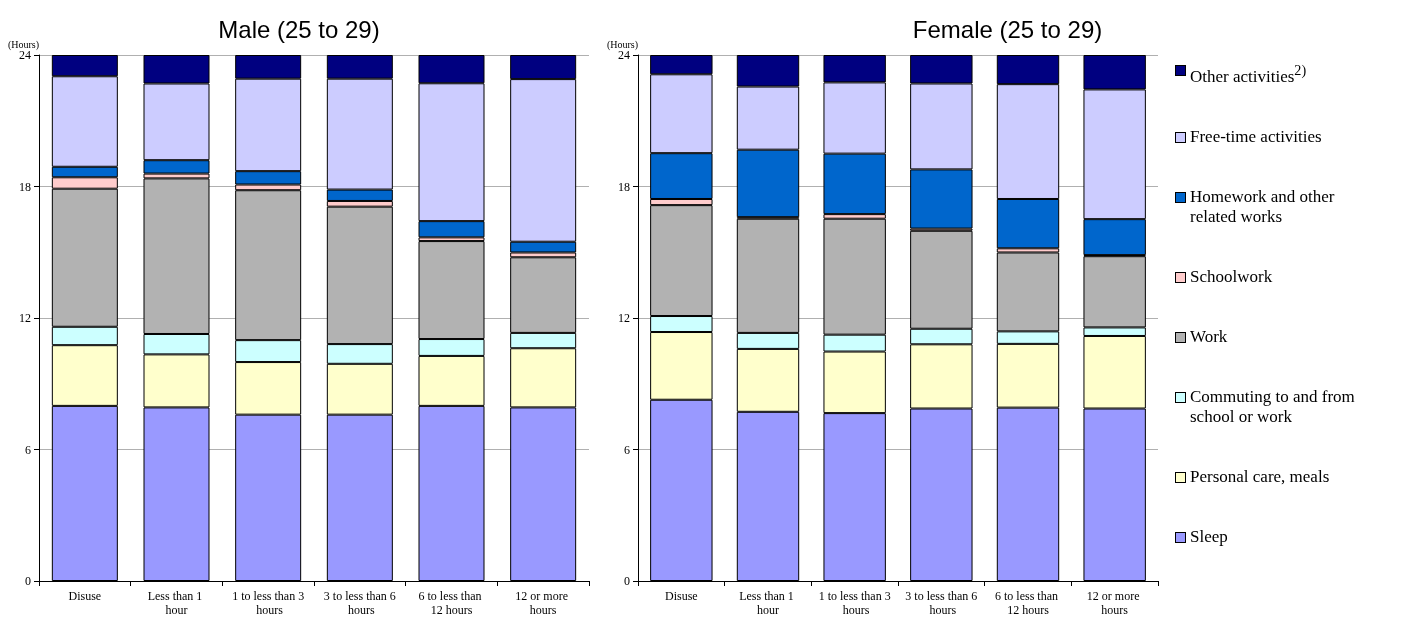  Describe the element at coordinates (1249, 74) in the screenshot. I see `legend-label: Other activities$^{2)}$` at that location.